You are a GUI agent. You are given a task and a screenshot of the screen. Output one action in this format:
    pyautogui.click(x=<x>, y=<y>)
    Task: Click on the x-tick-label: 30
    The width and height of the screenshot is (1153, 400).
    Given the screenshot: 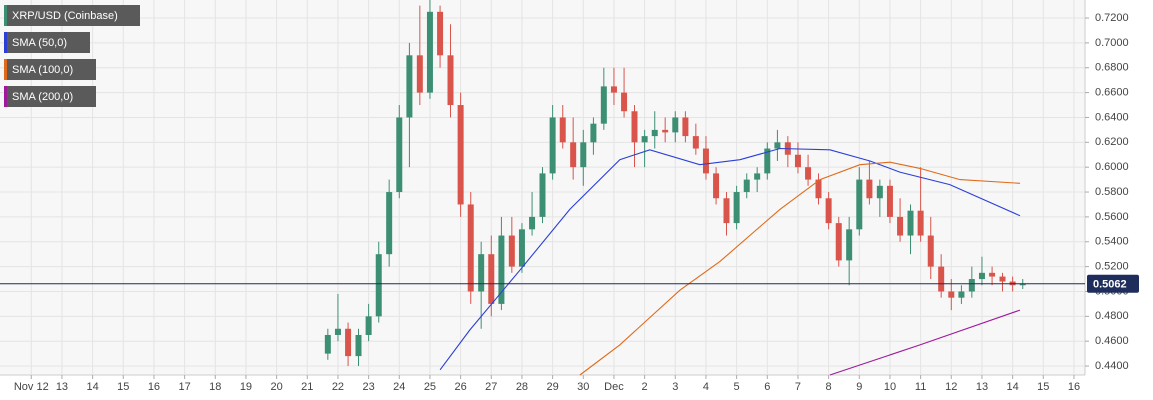 What is the action you would take?
    pyautogui.click(x=583, y=387)
    